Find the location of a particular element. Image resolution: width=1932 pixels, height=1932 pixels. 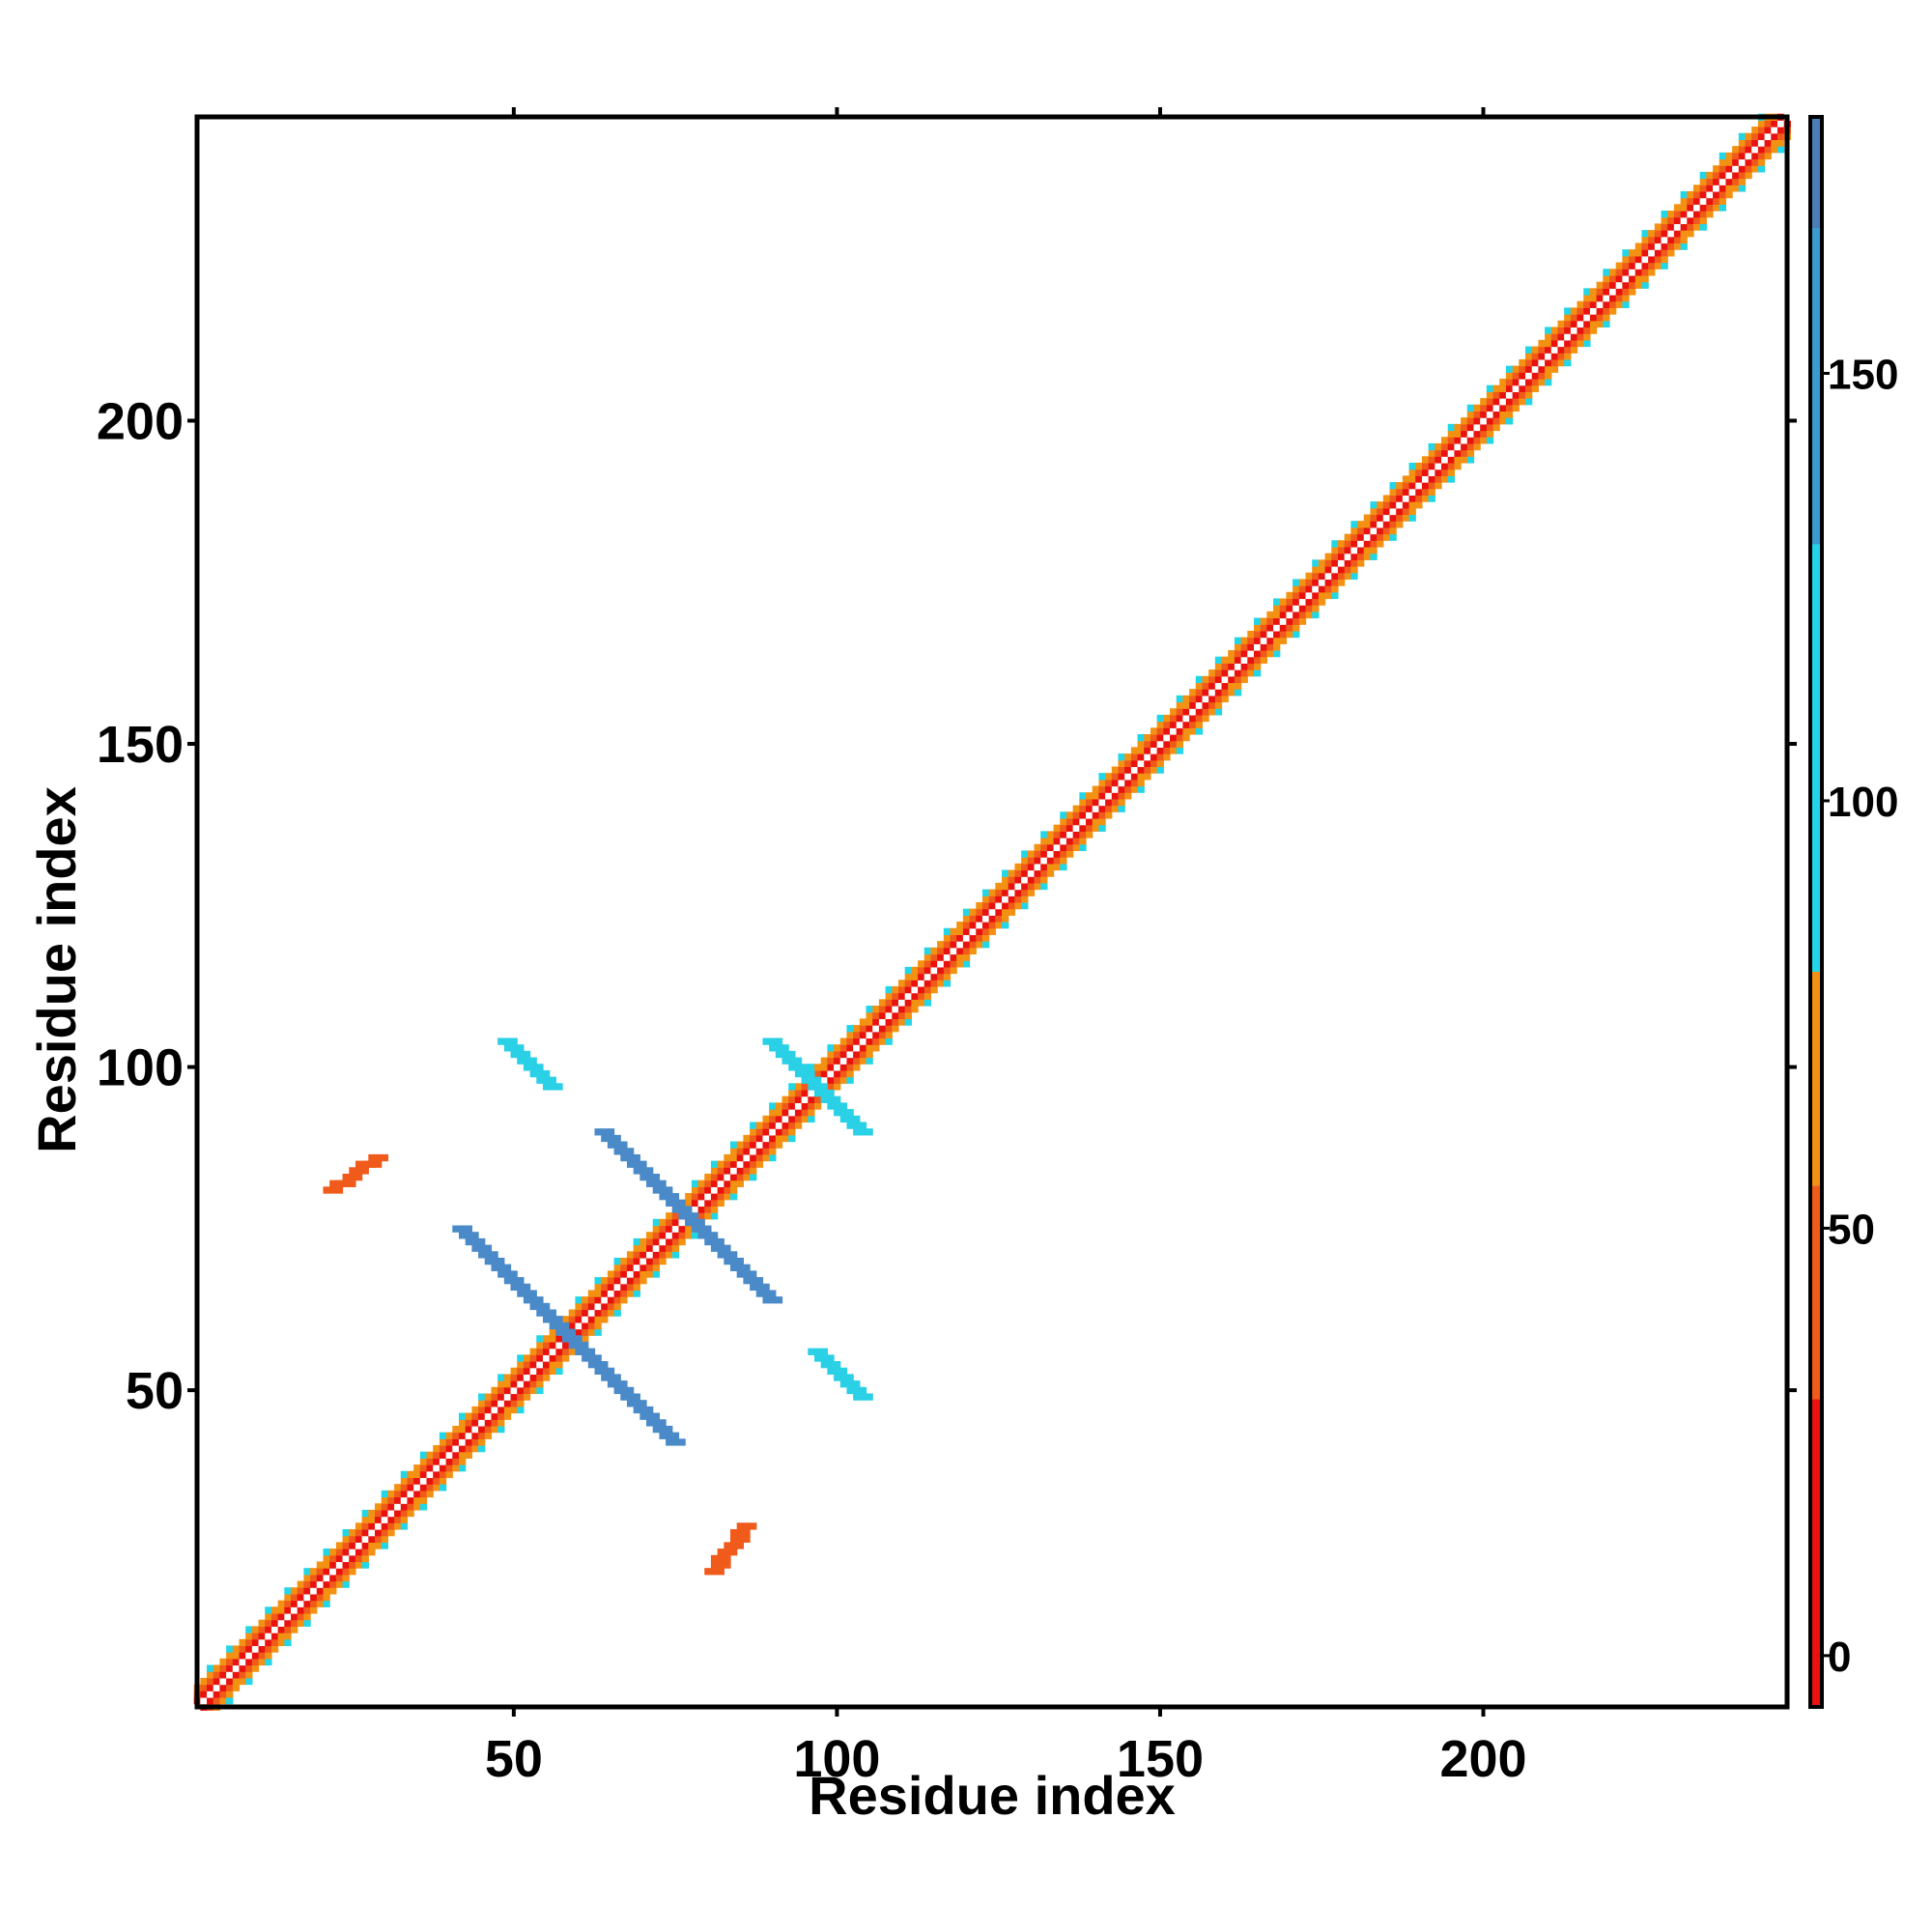

y-tick-label: 200 is located at coordinates (140, 421).